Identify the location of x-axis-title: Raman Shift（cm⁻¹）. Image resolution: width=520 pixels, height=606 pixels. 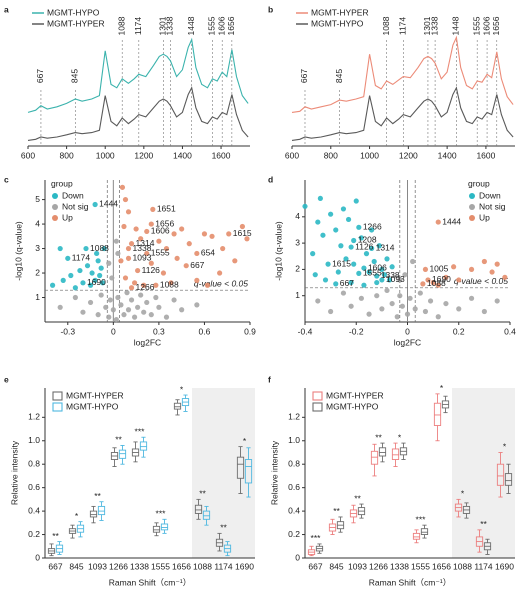
(410, 582).